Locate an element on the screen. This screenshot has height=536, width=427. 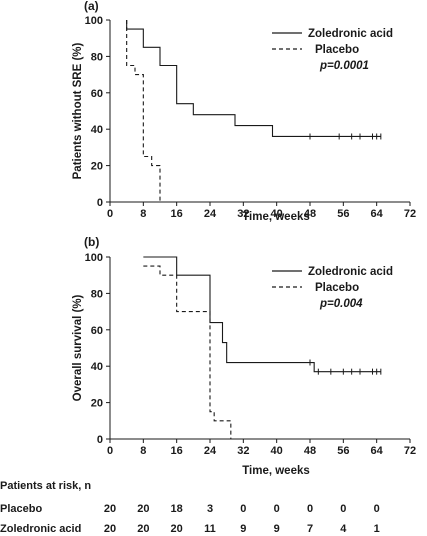
risk-table-title: Patients at risk, n is located at coordinates (45, 486).